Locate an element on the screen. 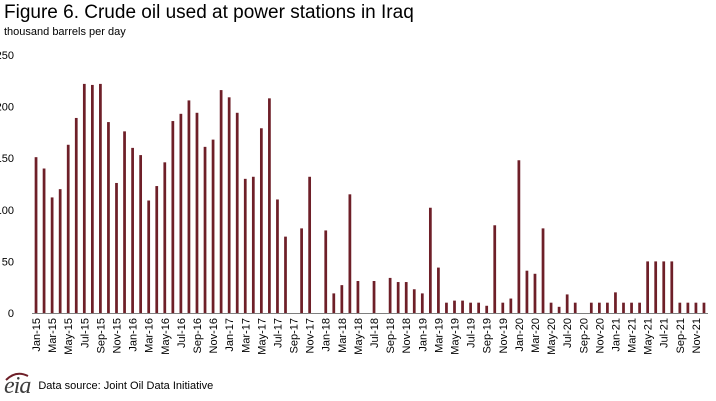 This screenshot has height=401, width=716. x-tick-label: May-15 is located at coordinates (69, 336).